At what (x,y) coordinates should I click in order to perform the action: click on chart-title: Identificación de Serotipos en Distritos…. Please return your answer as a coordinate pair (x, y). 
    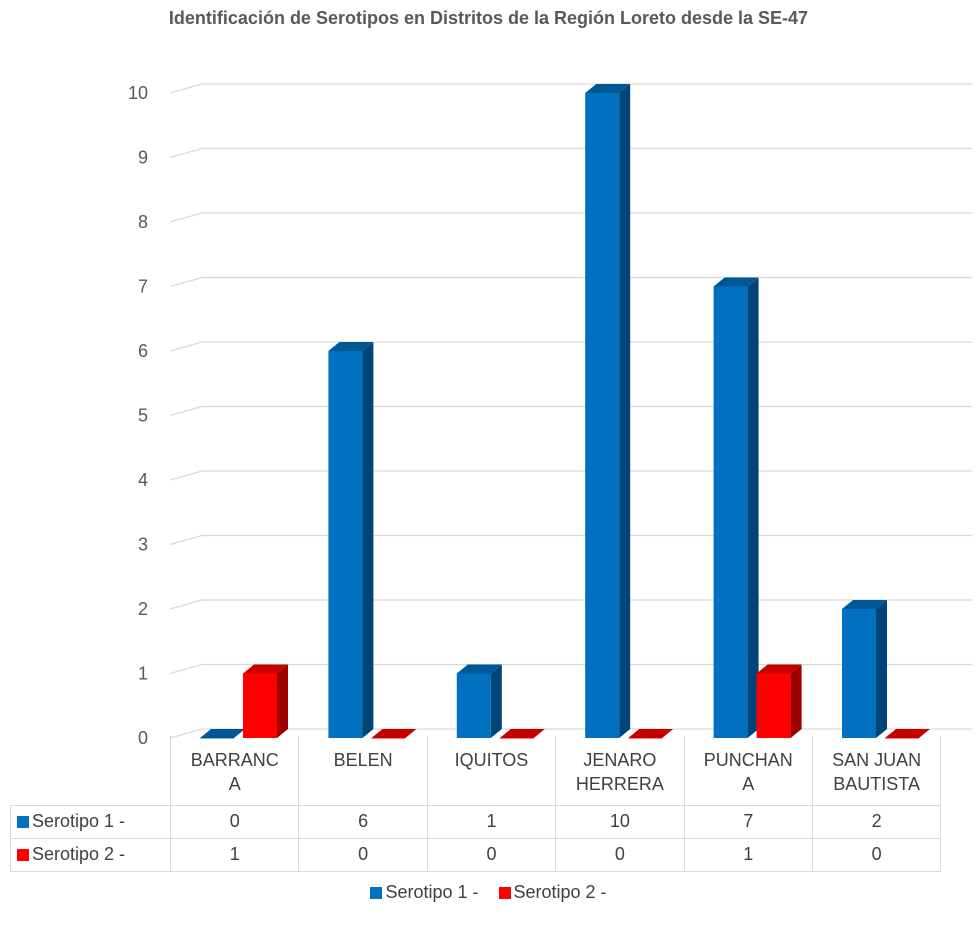
    Looking at the image, I should click on (488, 18).